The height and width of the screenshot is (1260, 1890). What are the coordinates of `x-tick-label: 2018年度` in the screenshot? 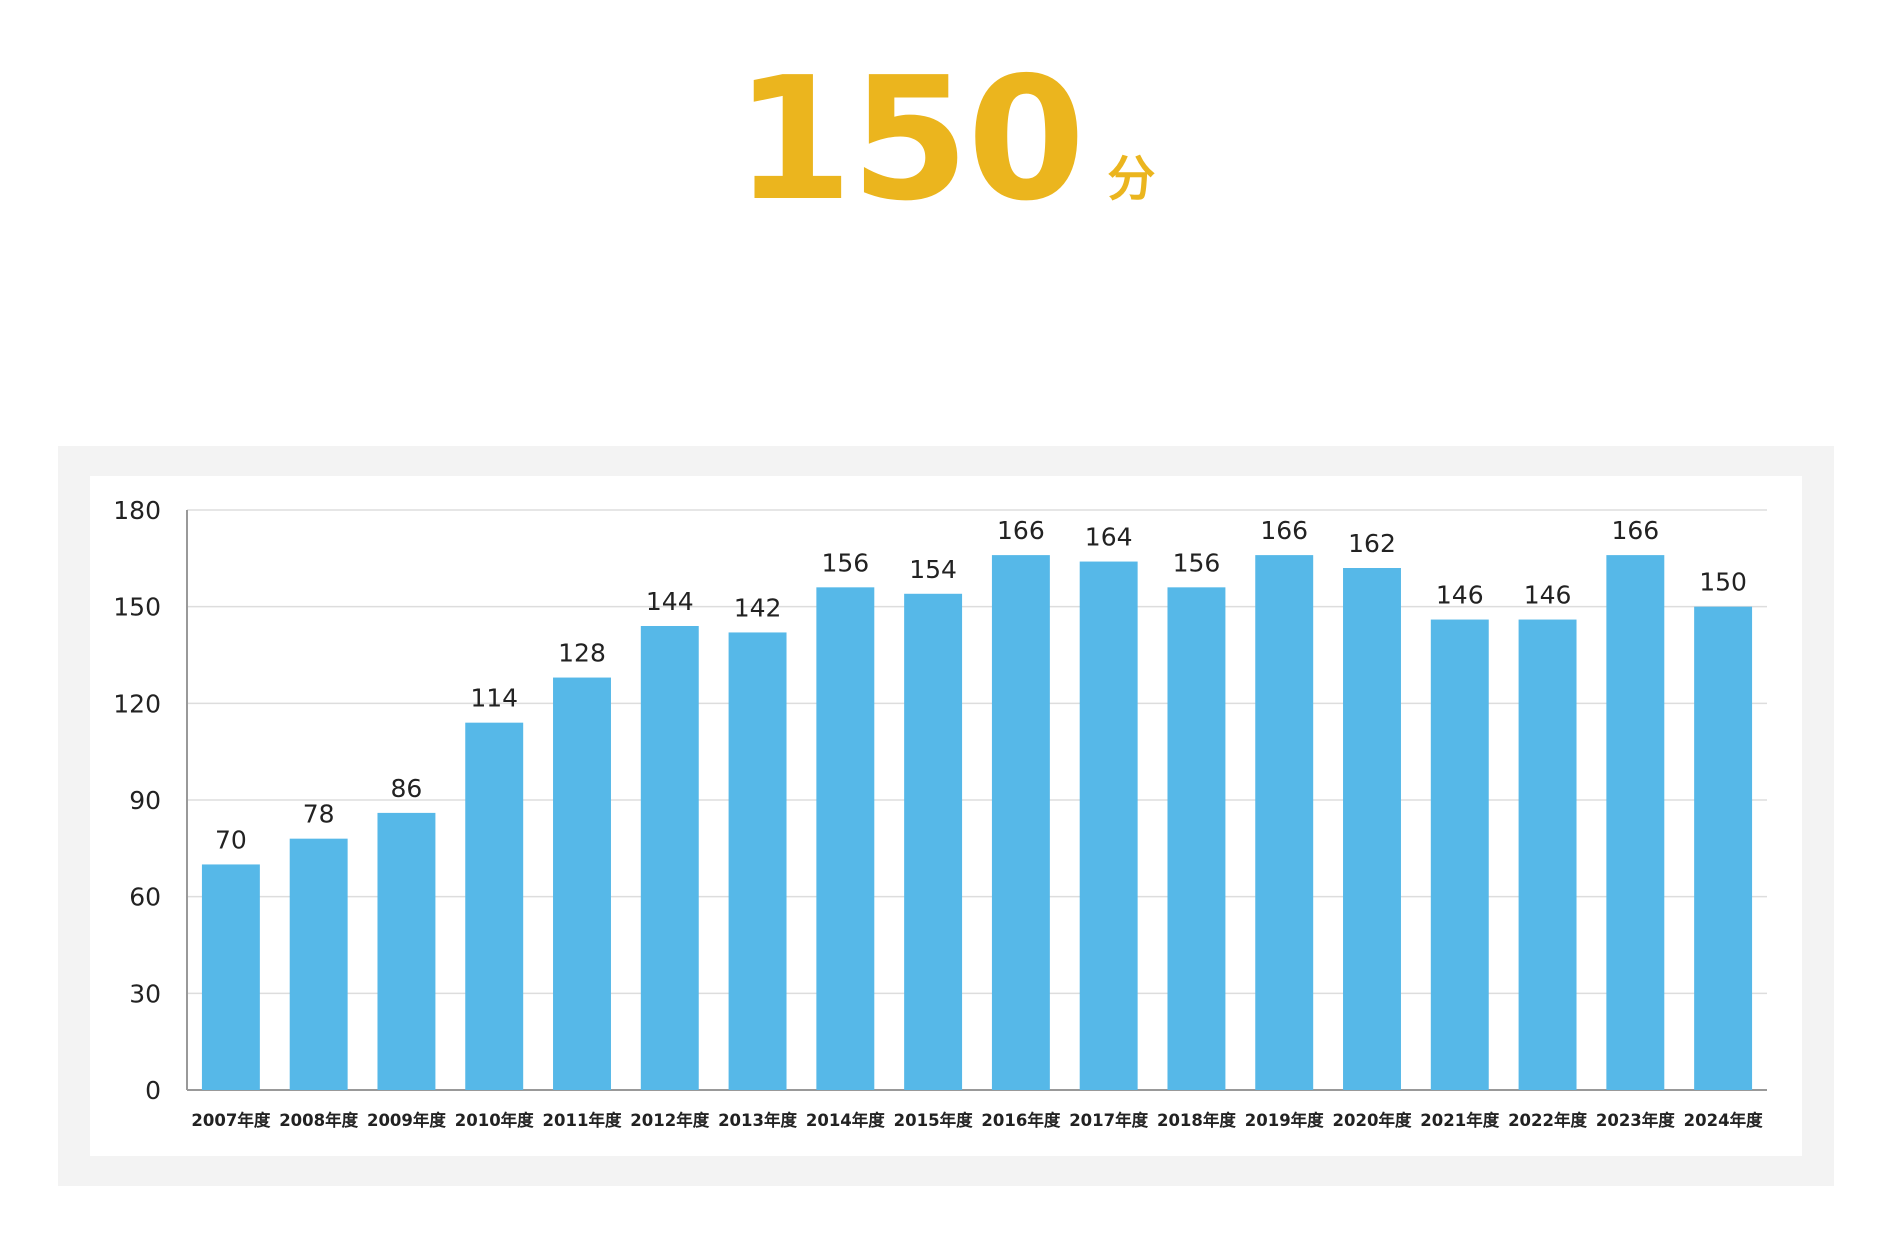 It's located at (1196, 1120).